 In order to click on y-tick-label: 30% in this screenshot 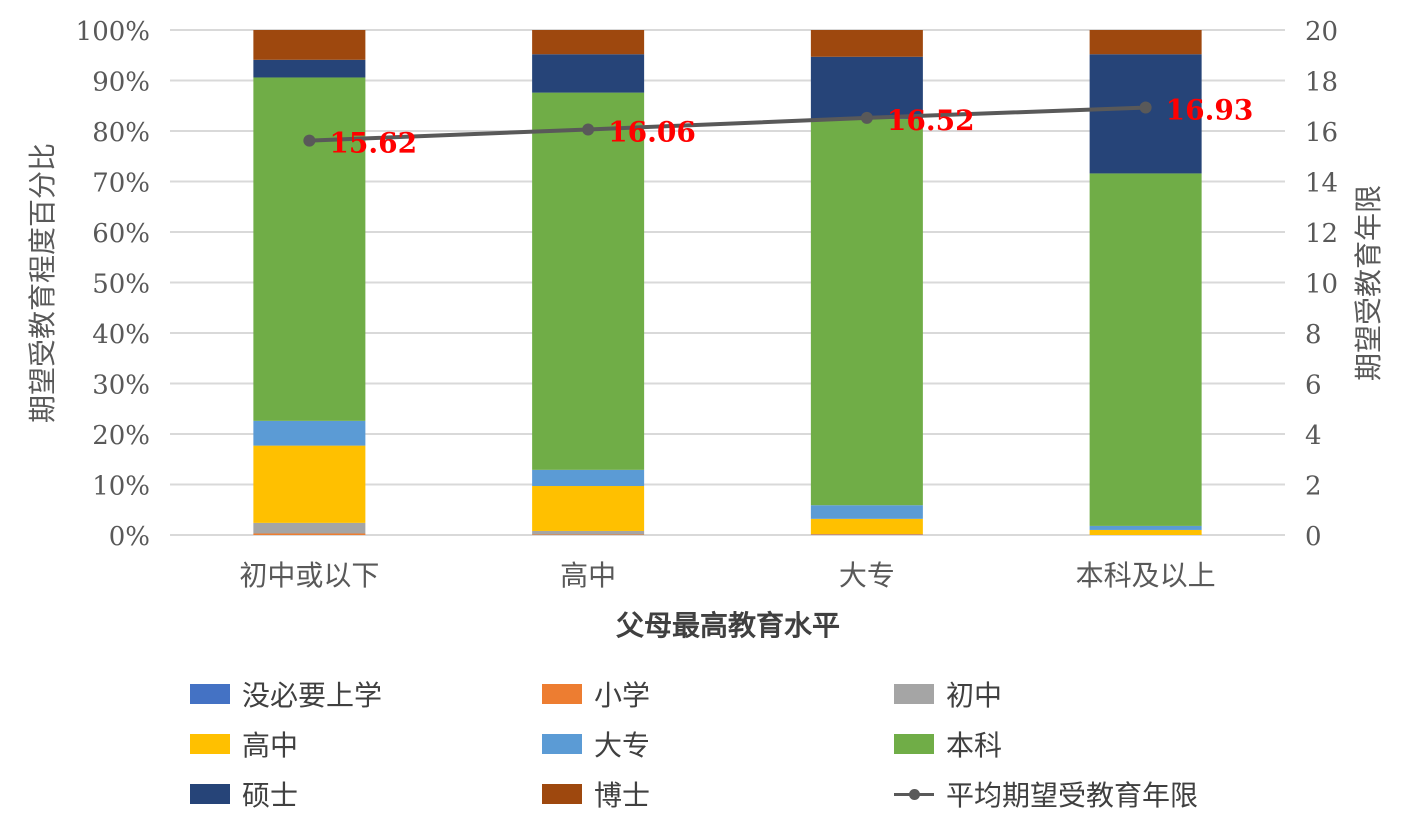, I will do `click(121, 386)`.